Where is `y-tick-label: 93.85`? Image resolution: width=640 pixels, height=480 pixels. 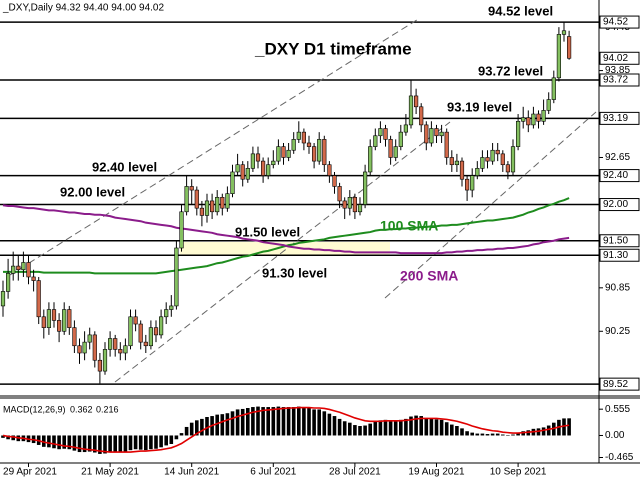 y-tick-label: 93.85 is located at coordinates (617, 70).